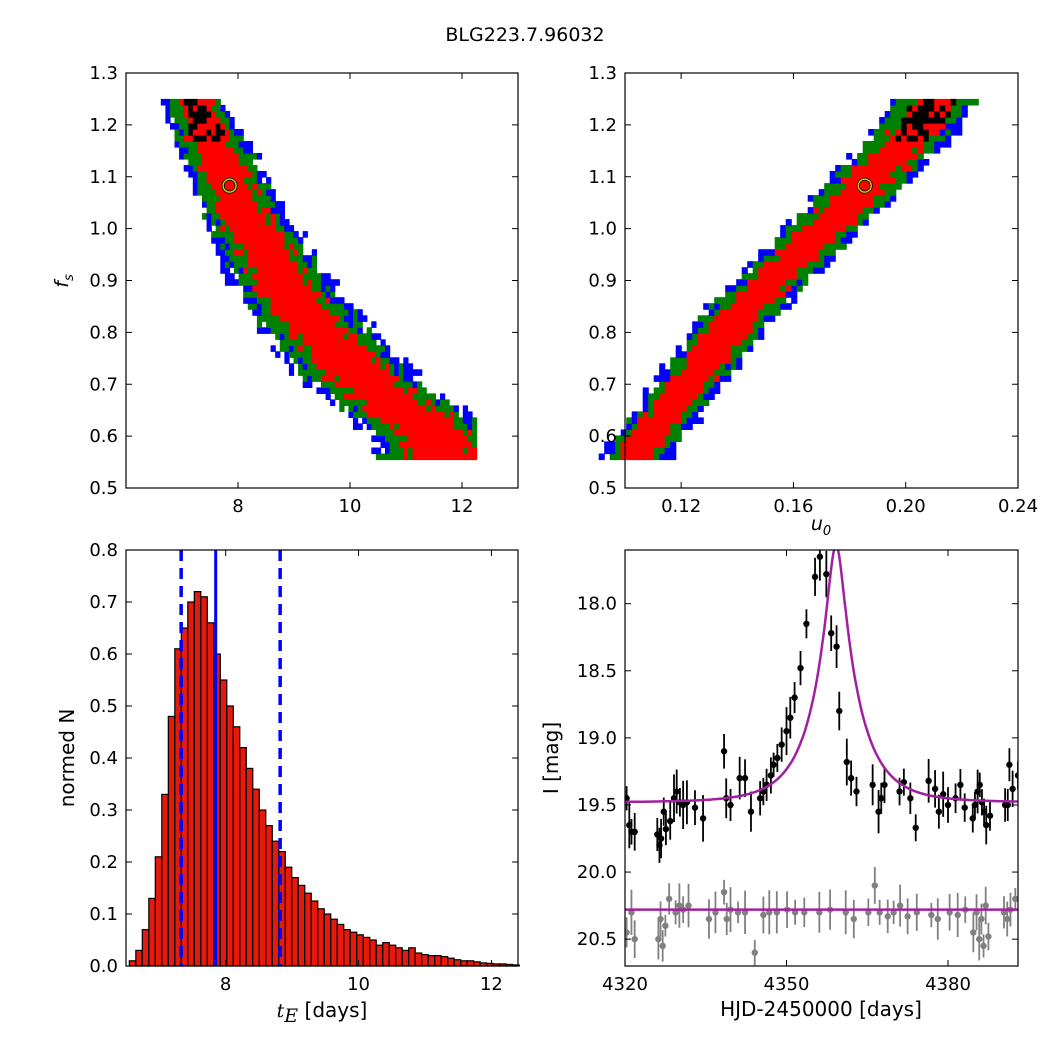 The image size is (1050, 1050). What do you see at coordinates (597, 604) in the screenshot?
I see `y-tick-label: 18.0` at bounding box center [597, 604].